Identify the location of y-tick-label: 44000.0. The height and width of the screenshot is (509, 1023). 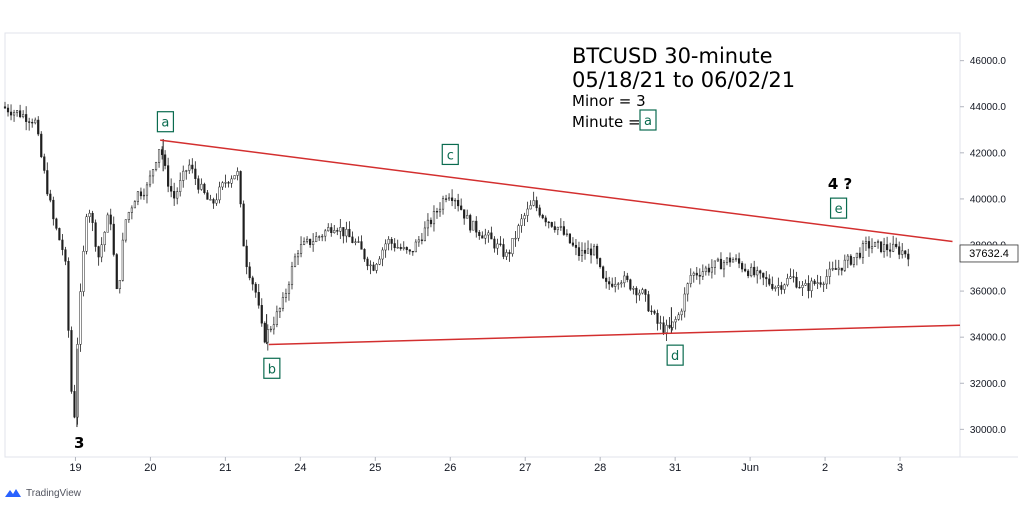
(988, 107).